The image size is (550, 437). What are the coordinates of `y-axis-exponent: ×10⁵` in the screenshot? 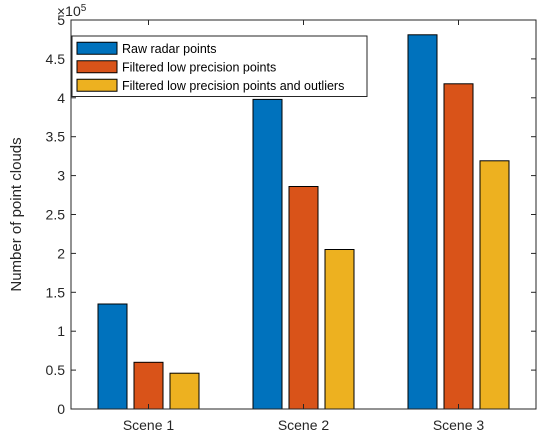 It's located at (72, 11).